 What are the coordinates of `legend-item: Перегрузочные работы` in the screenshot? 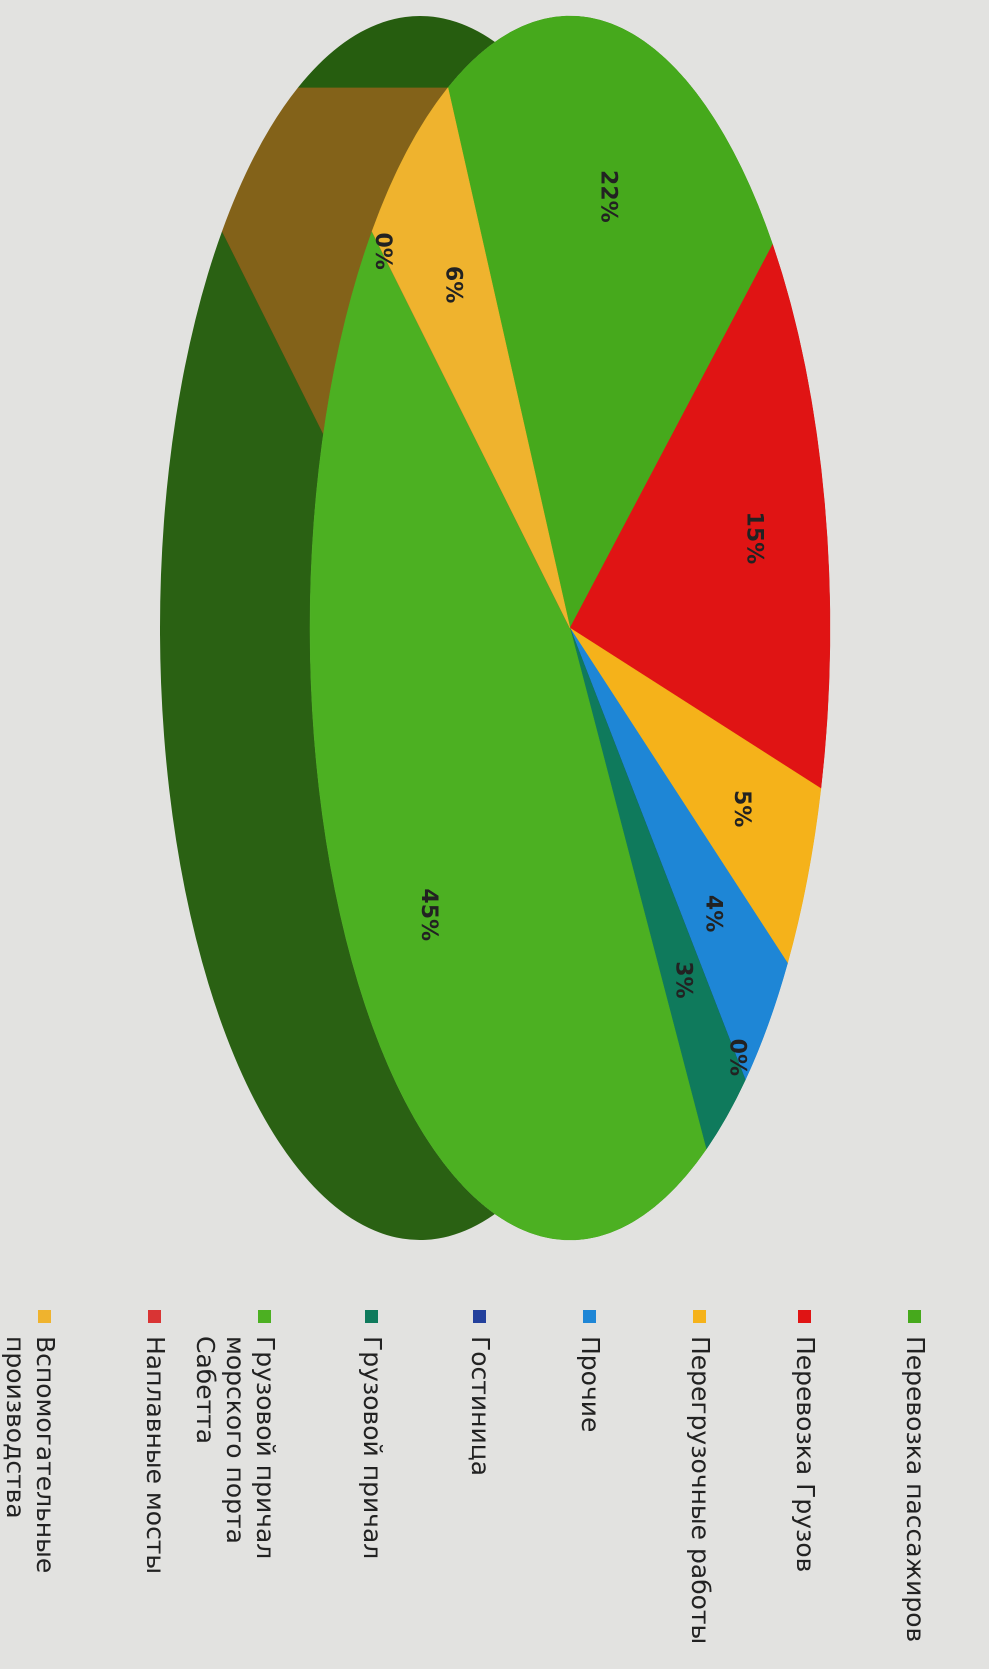 It's located at (700, 1483).